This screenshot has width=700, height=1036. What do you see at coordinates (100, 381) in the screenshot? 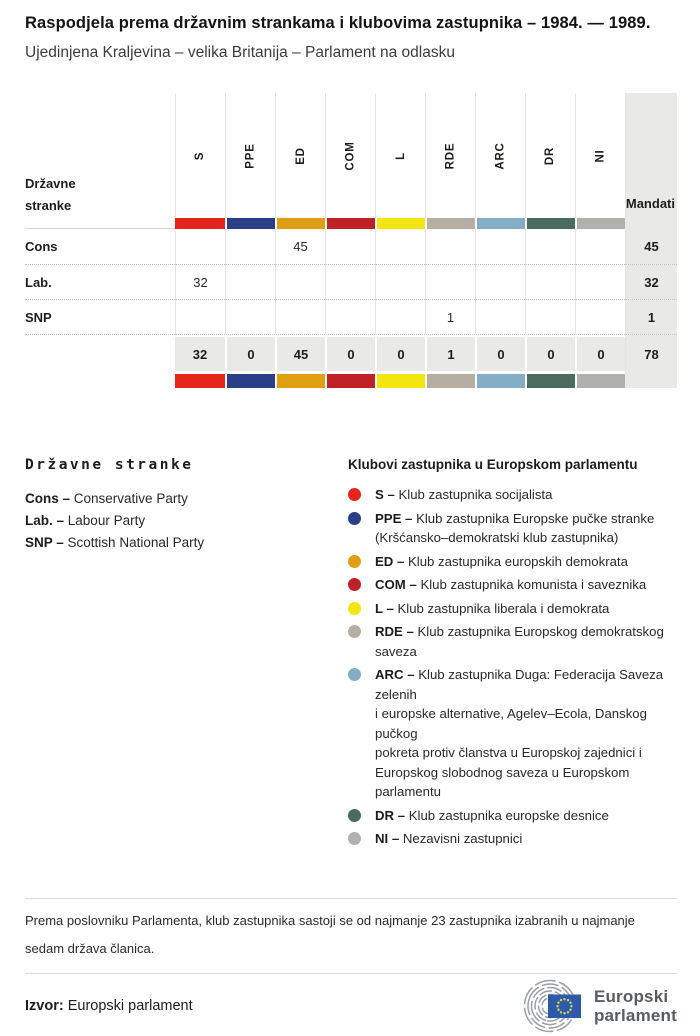
I see `bottom-bar-spacer` at bounding box center [100, 381].